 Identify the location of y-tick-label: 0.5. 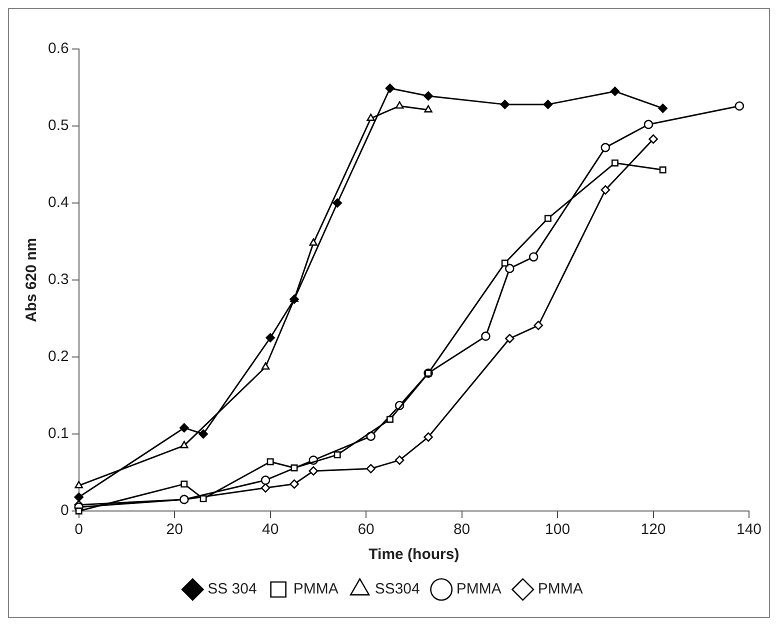
(58, 125).